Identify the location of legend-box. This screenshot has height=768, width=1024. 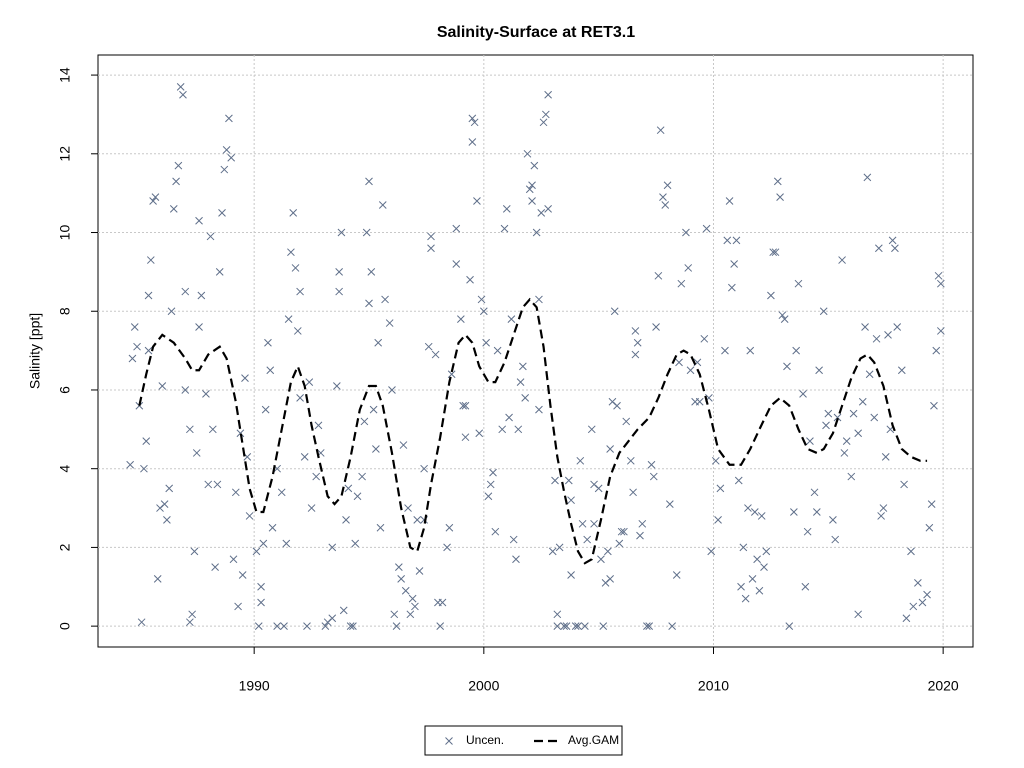
(523, 740).